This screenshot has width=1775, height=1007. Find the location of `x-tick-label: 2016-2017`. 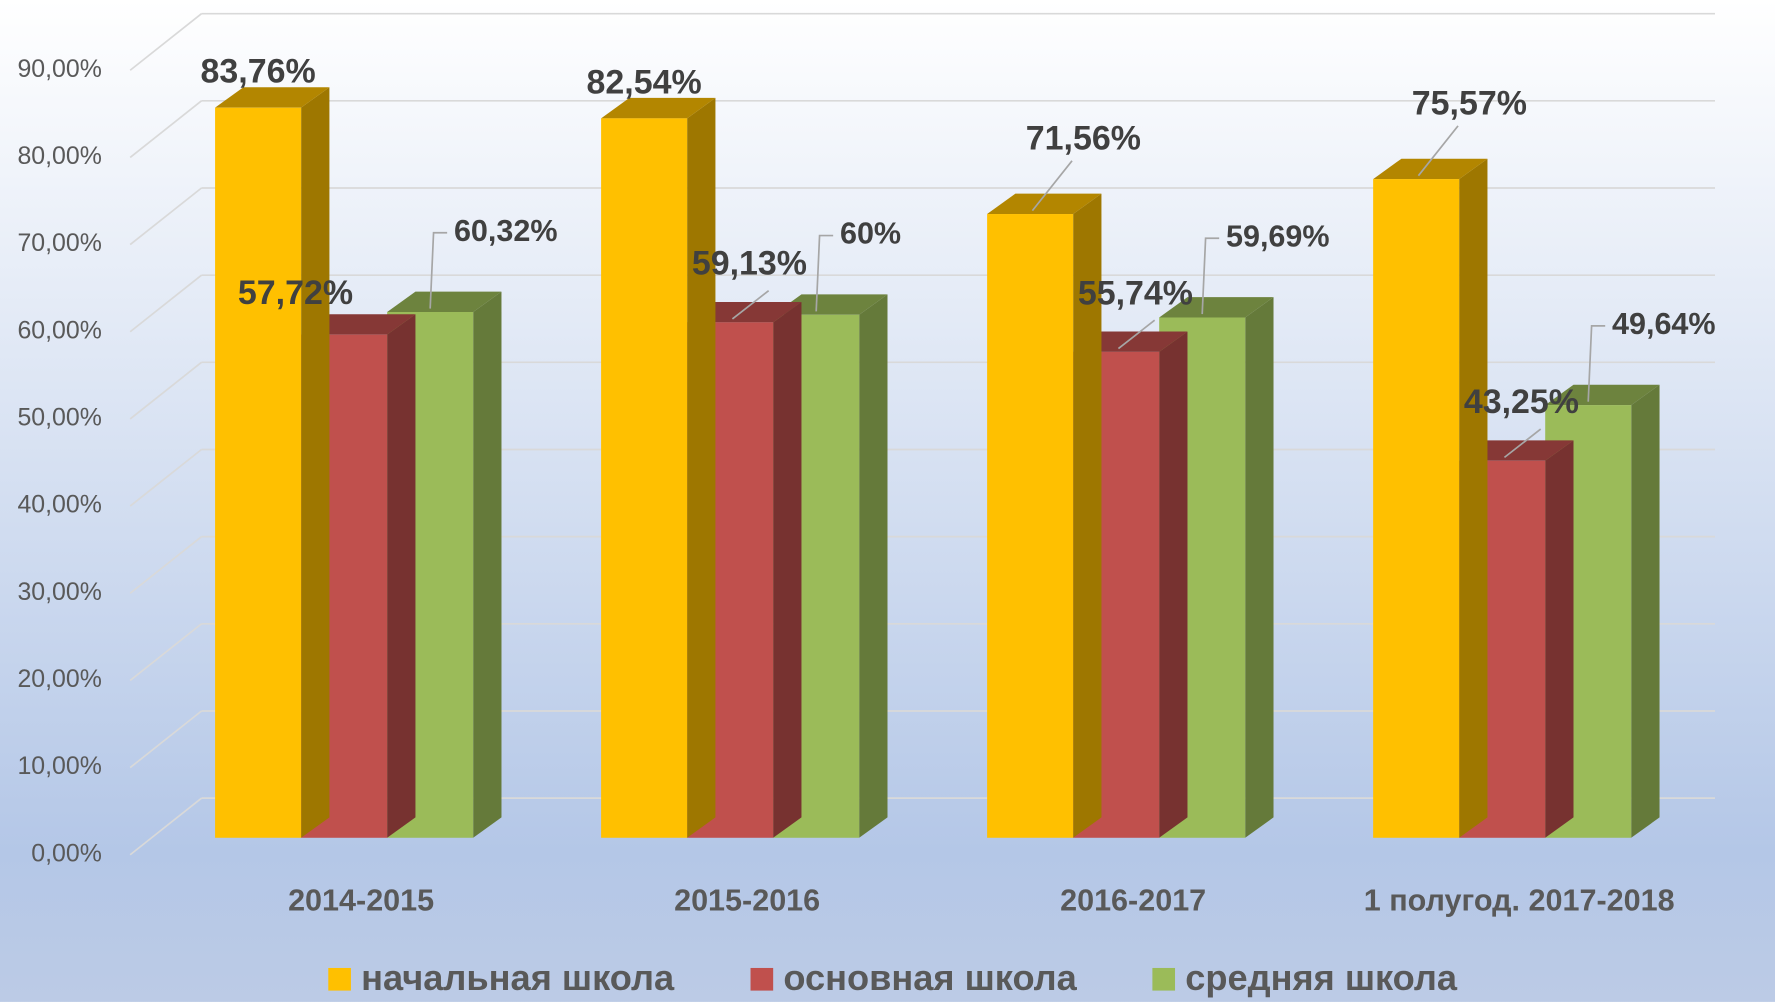

x-tick-label: 2016-2017 is located at coordinates (1133, 900).